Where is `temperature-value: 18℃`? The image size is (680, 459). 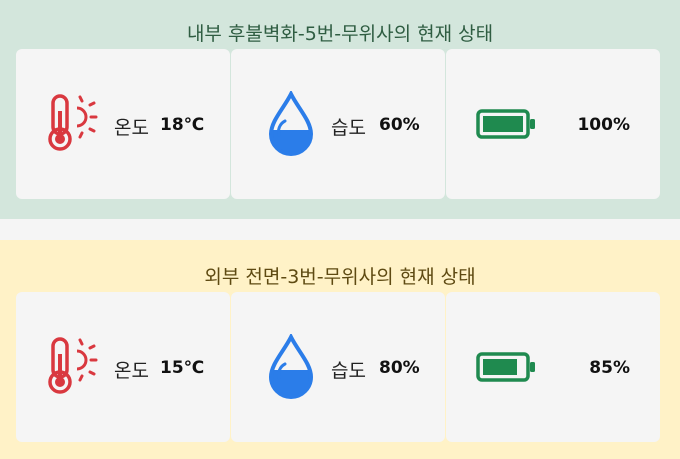
temperature-value: 18℃ is located at coordinates (182, 125).